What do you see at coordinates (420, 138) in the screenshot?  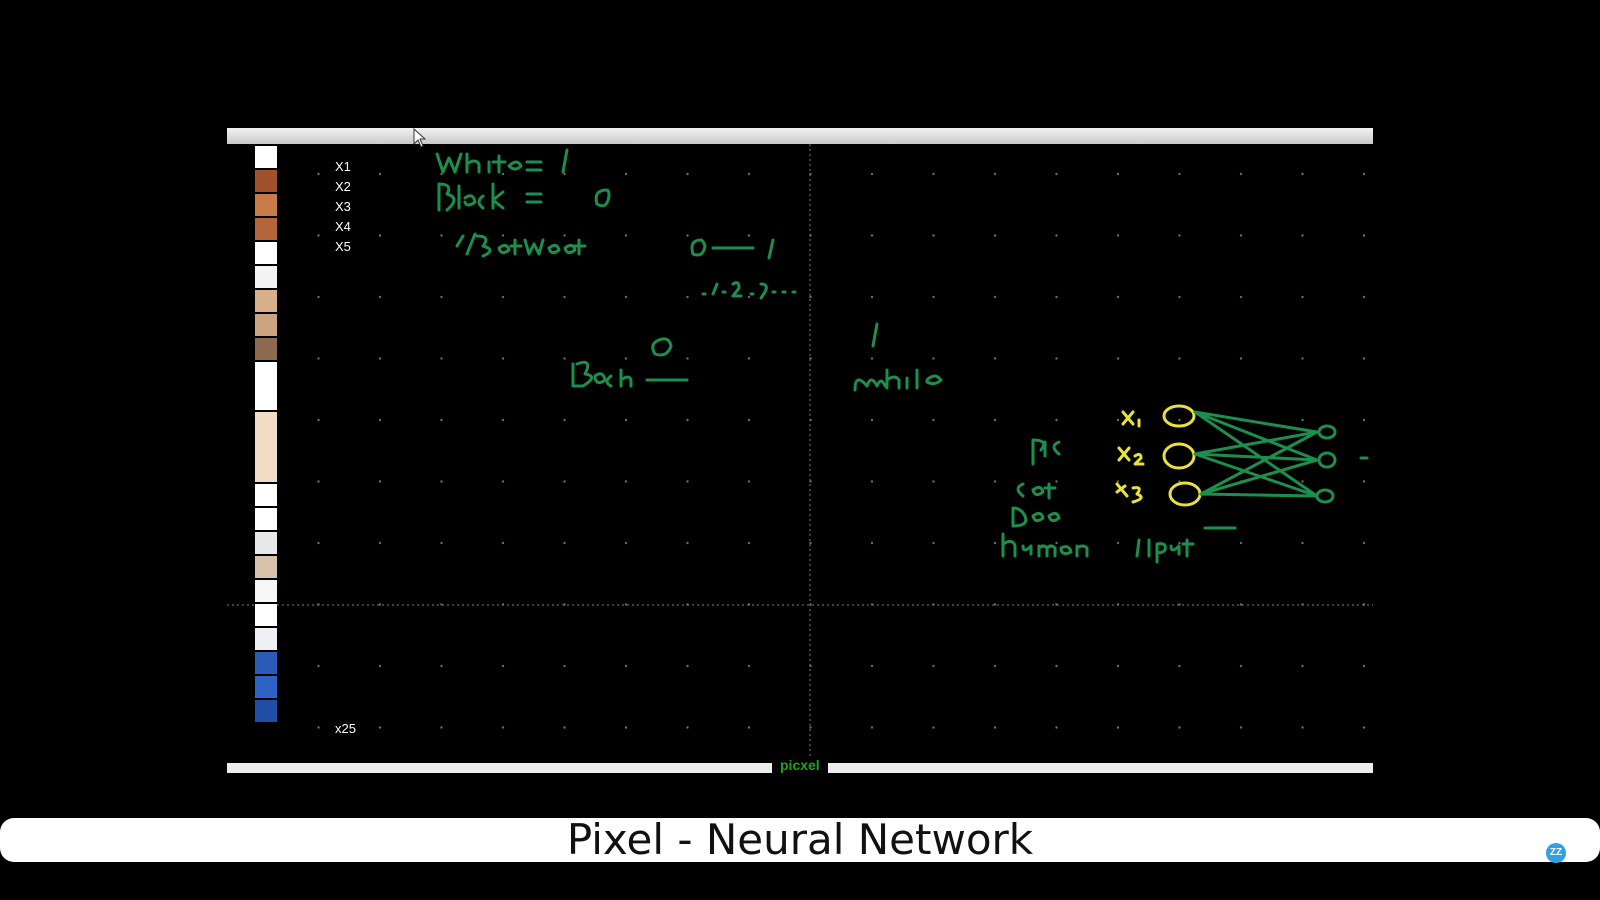 I see `arrow-cursor-icon` at bounding box center [420, 138].